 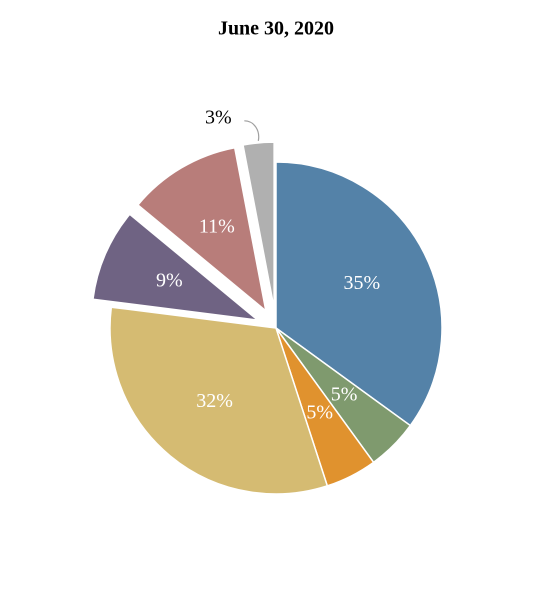 I want to click on leader-line, so click(x=252, y=130).